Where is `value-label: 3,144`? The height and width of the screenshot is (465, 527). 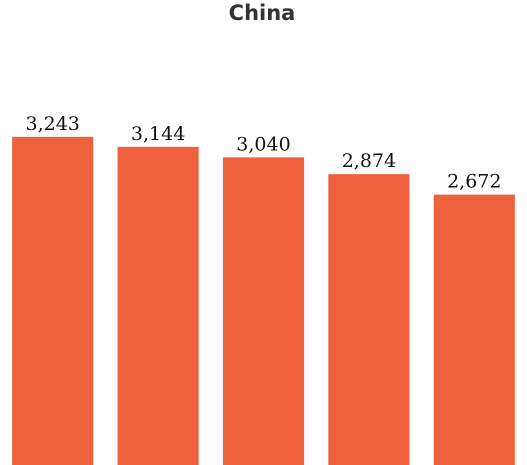 value-label: 3,144 is located at coordinates (158, 134).